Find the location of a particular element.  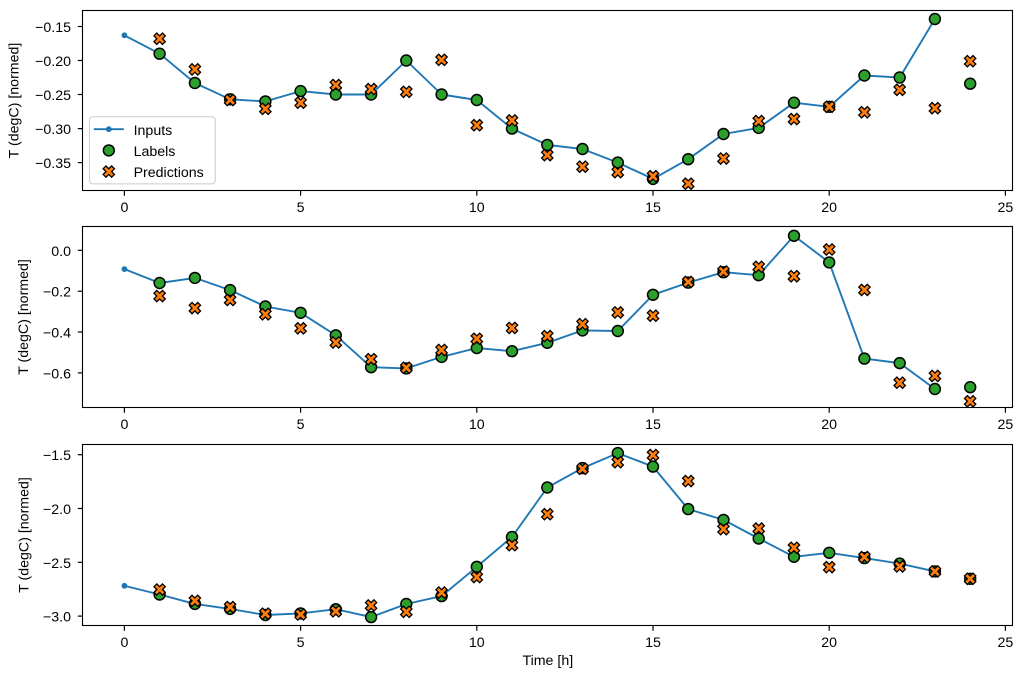

svg-text: Inputs is located at coordinates (153, 131).